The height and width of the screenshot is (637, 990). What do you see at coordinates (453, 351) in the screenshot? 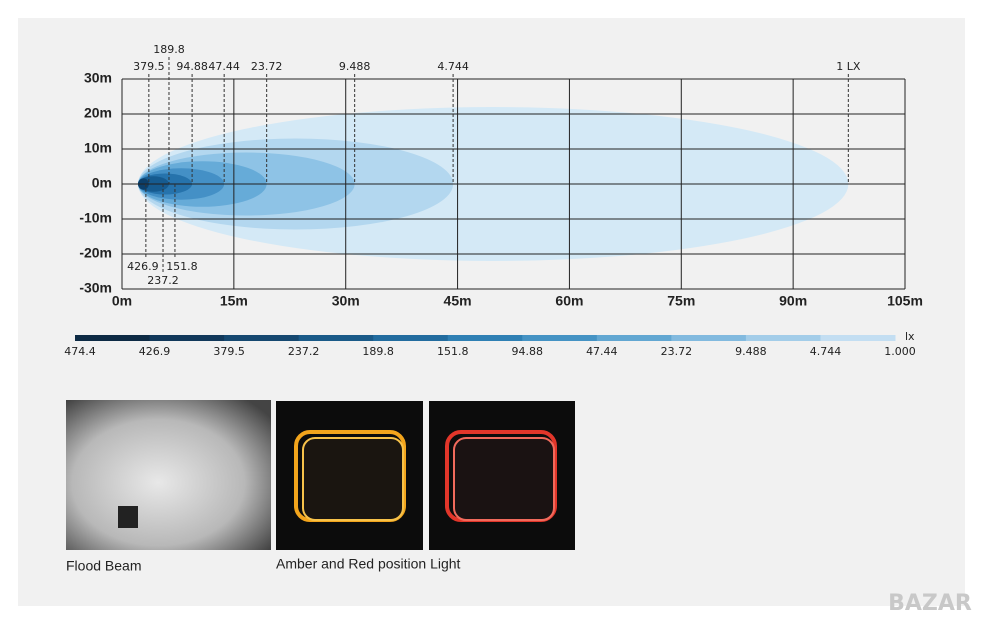
I see `colorbar-label: 151.8` at bounding box center [453, 351].